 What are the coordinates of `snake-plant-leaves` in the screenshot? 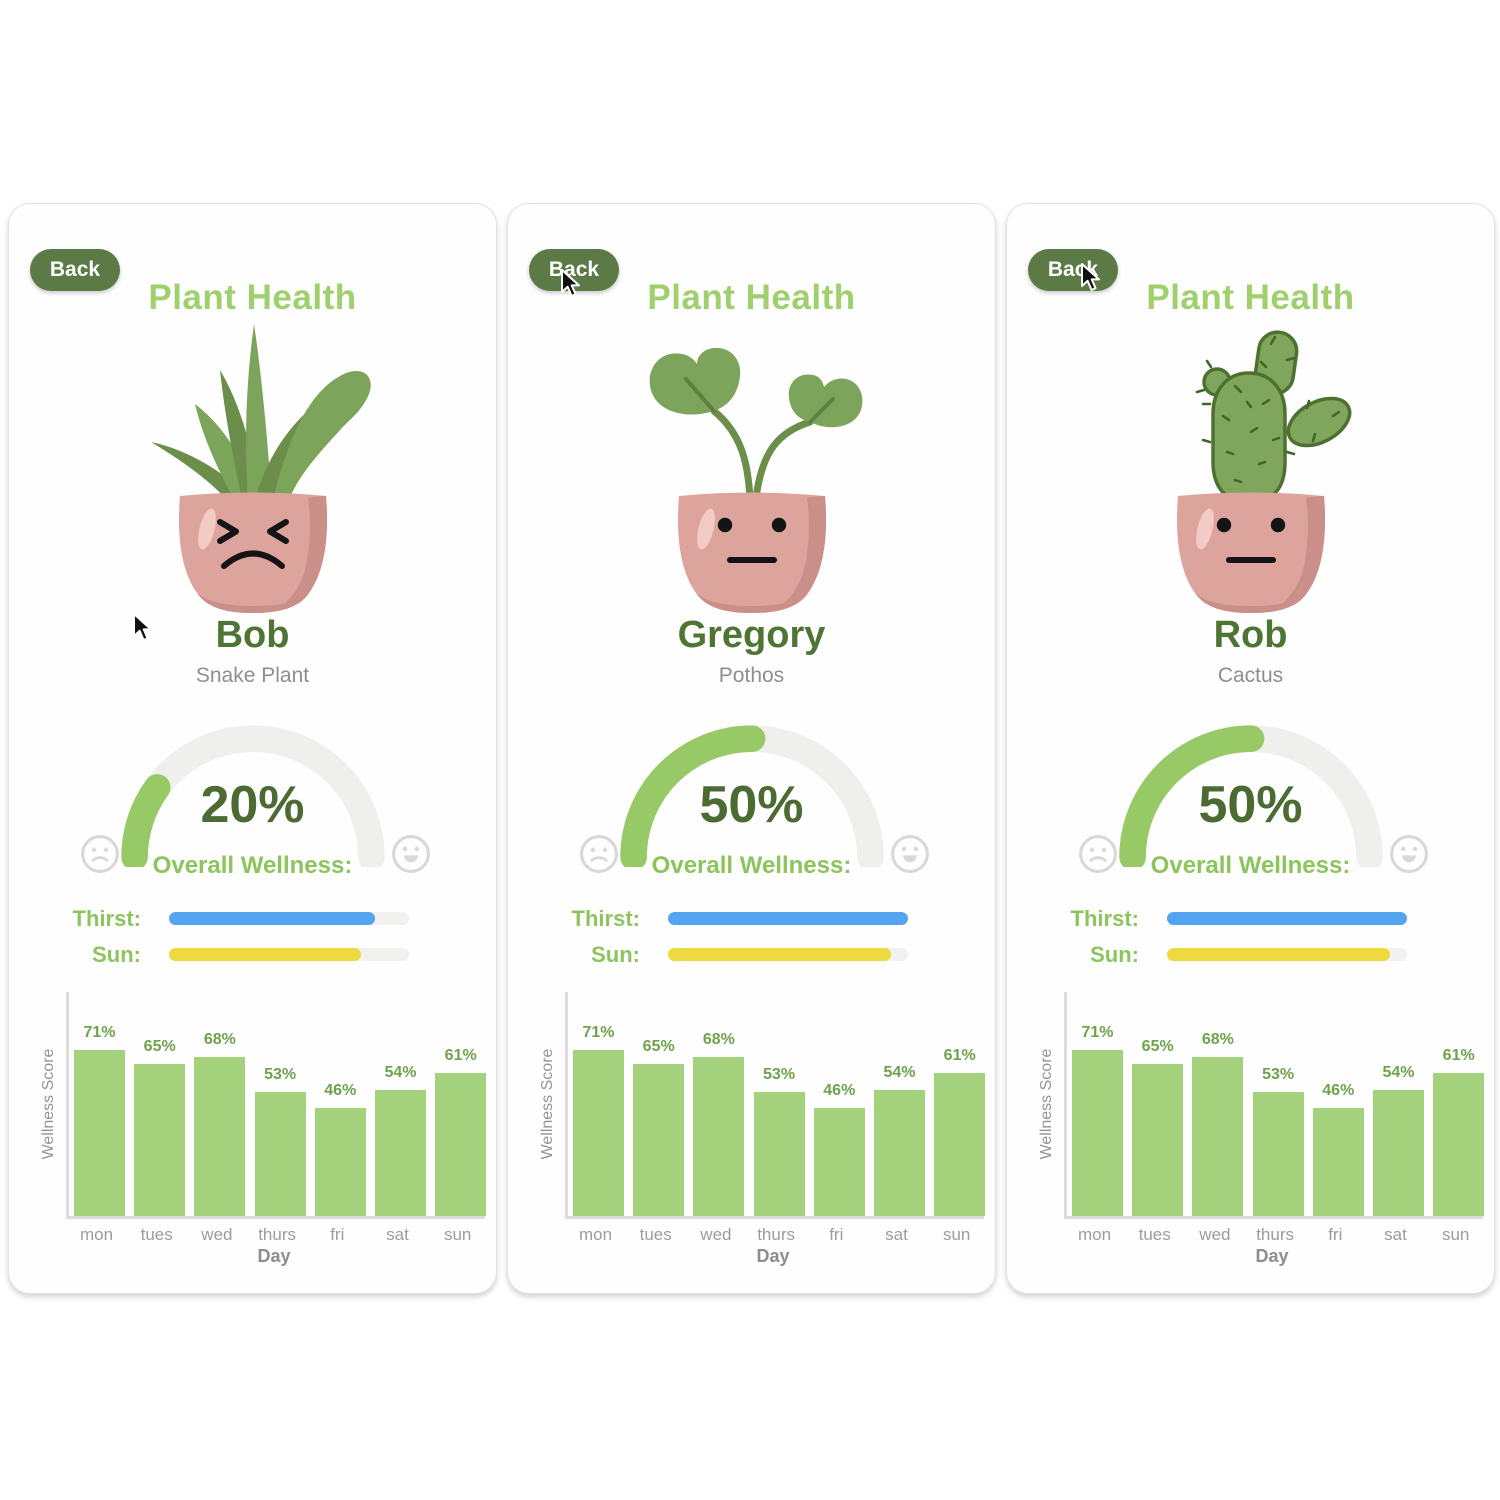 It's located at (260, 412).